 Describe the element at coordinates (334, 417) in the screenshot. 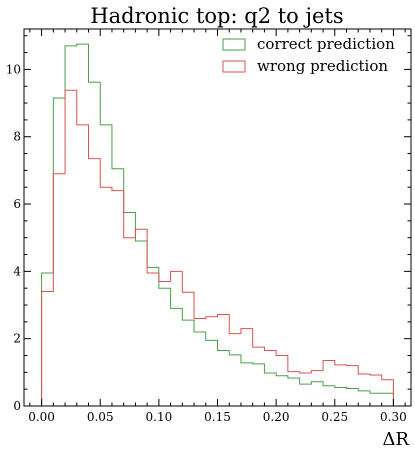

I see `x-tick-label: 0.25` at that location.